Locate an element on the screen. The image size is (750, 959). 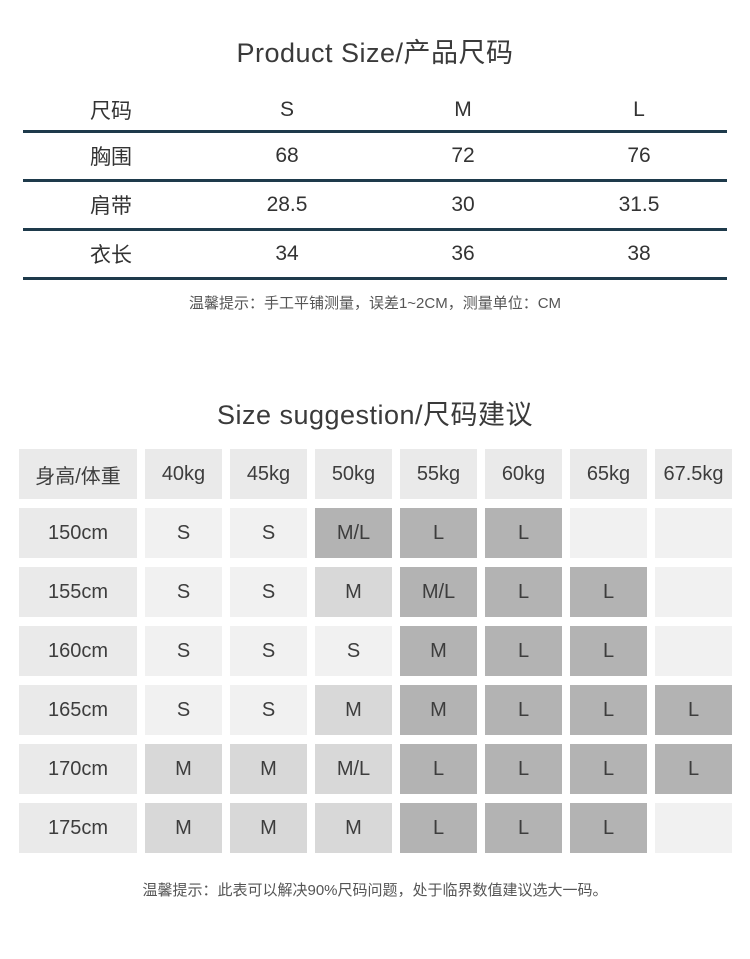
height-weight-header: 身高/体重 is located at coordinates (78, 474).